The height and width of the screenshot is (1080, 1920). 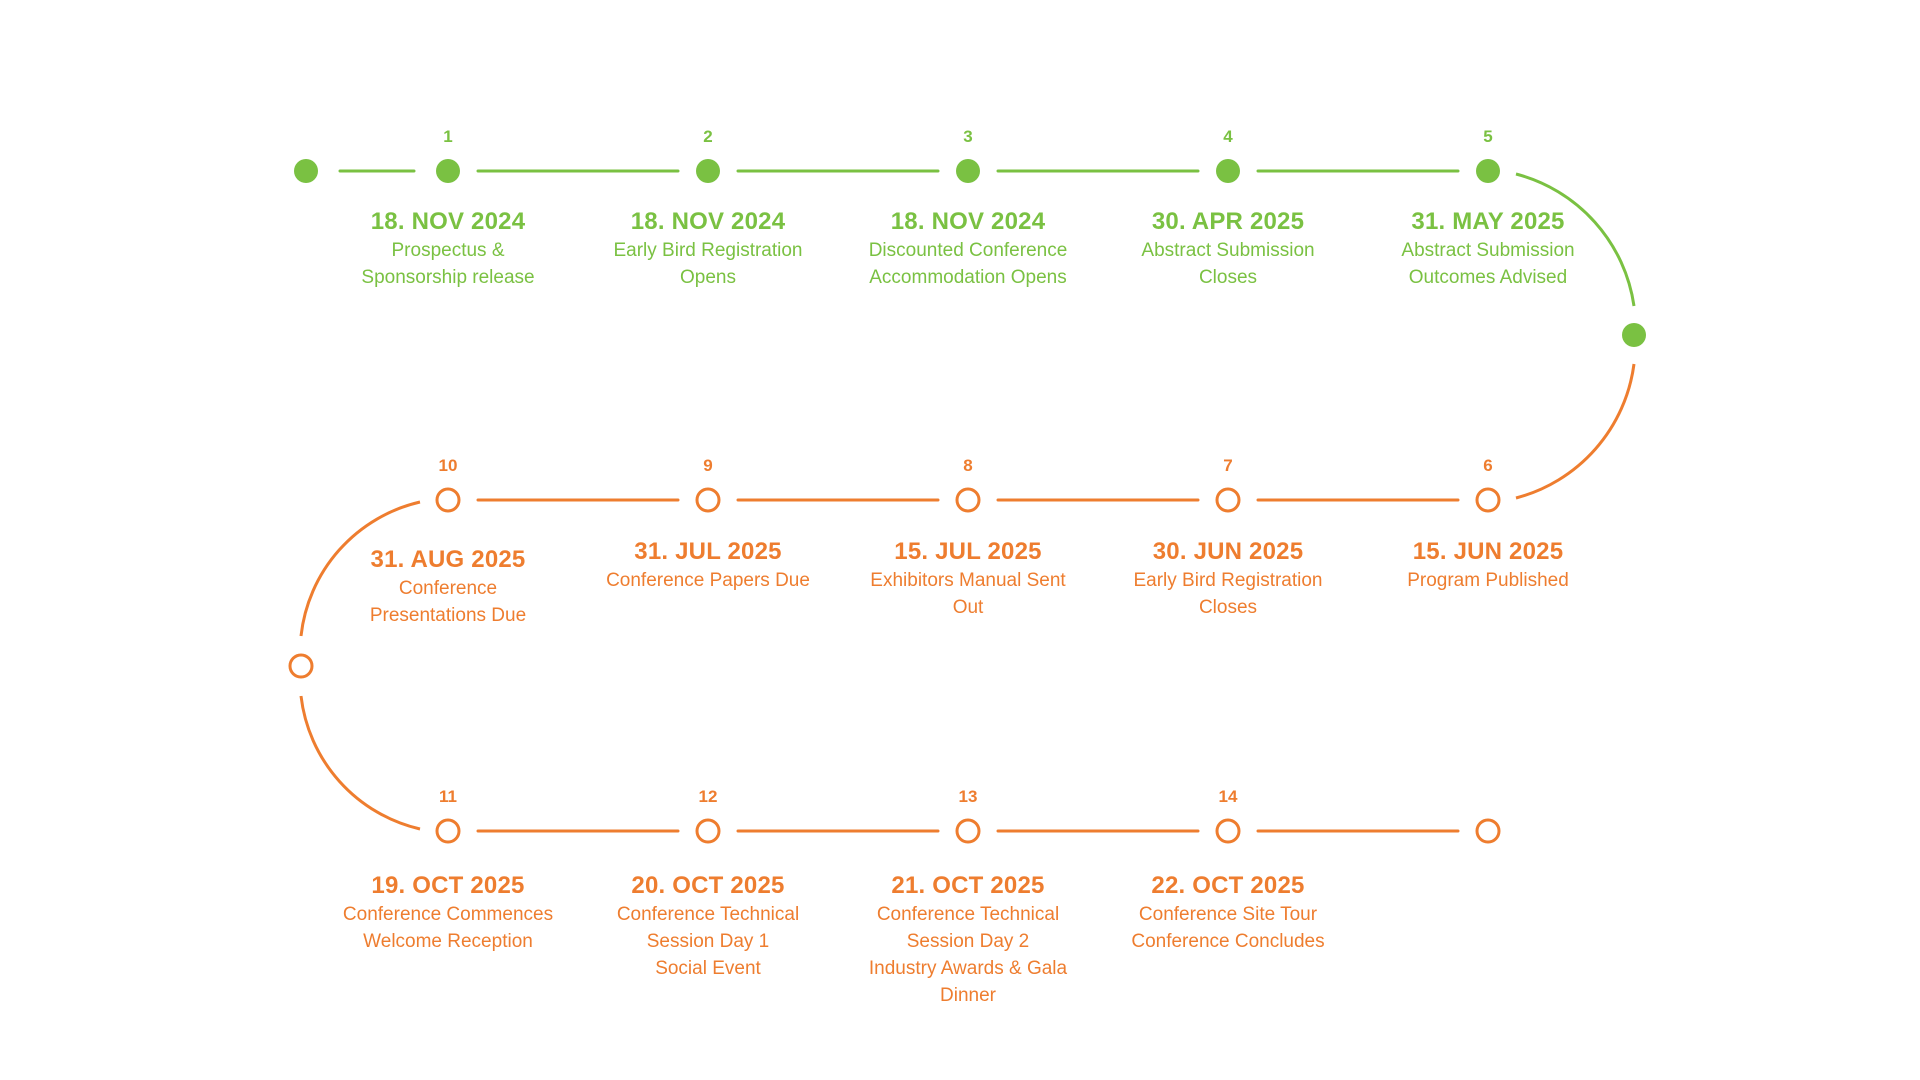 What do you see at coordinates (1228, 221) in the screenshot?
I see `milestone-date: 30. APR 2025` at bounding box center [1228, 221].